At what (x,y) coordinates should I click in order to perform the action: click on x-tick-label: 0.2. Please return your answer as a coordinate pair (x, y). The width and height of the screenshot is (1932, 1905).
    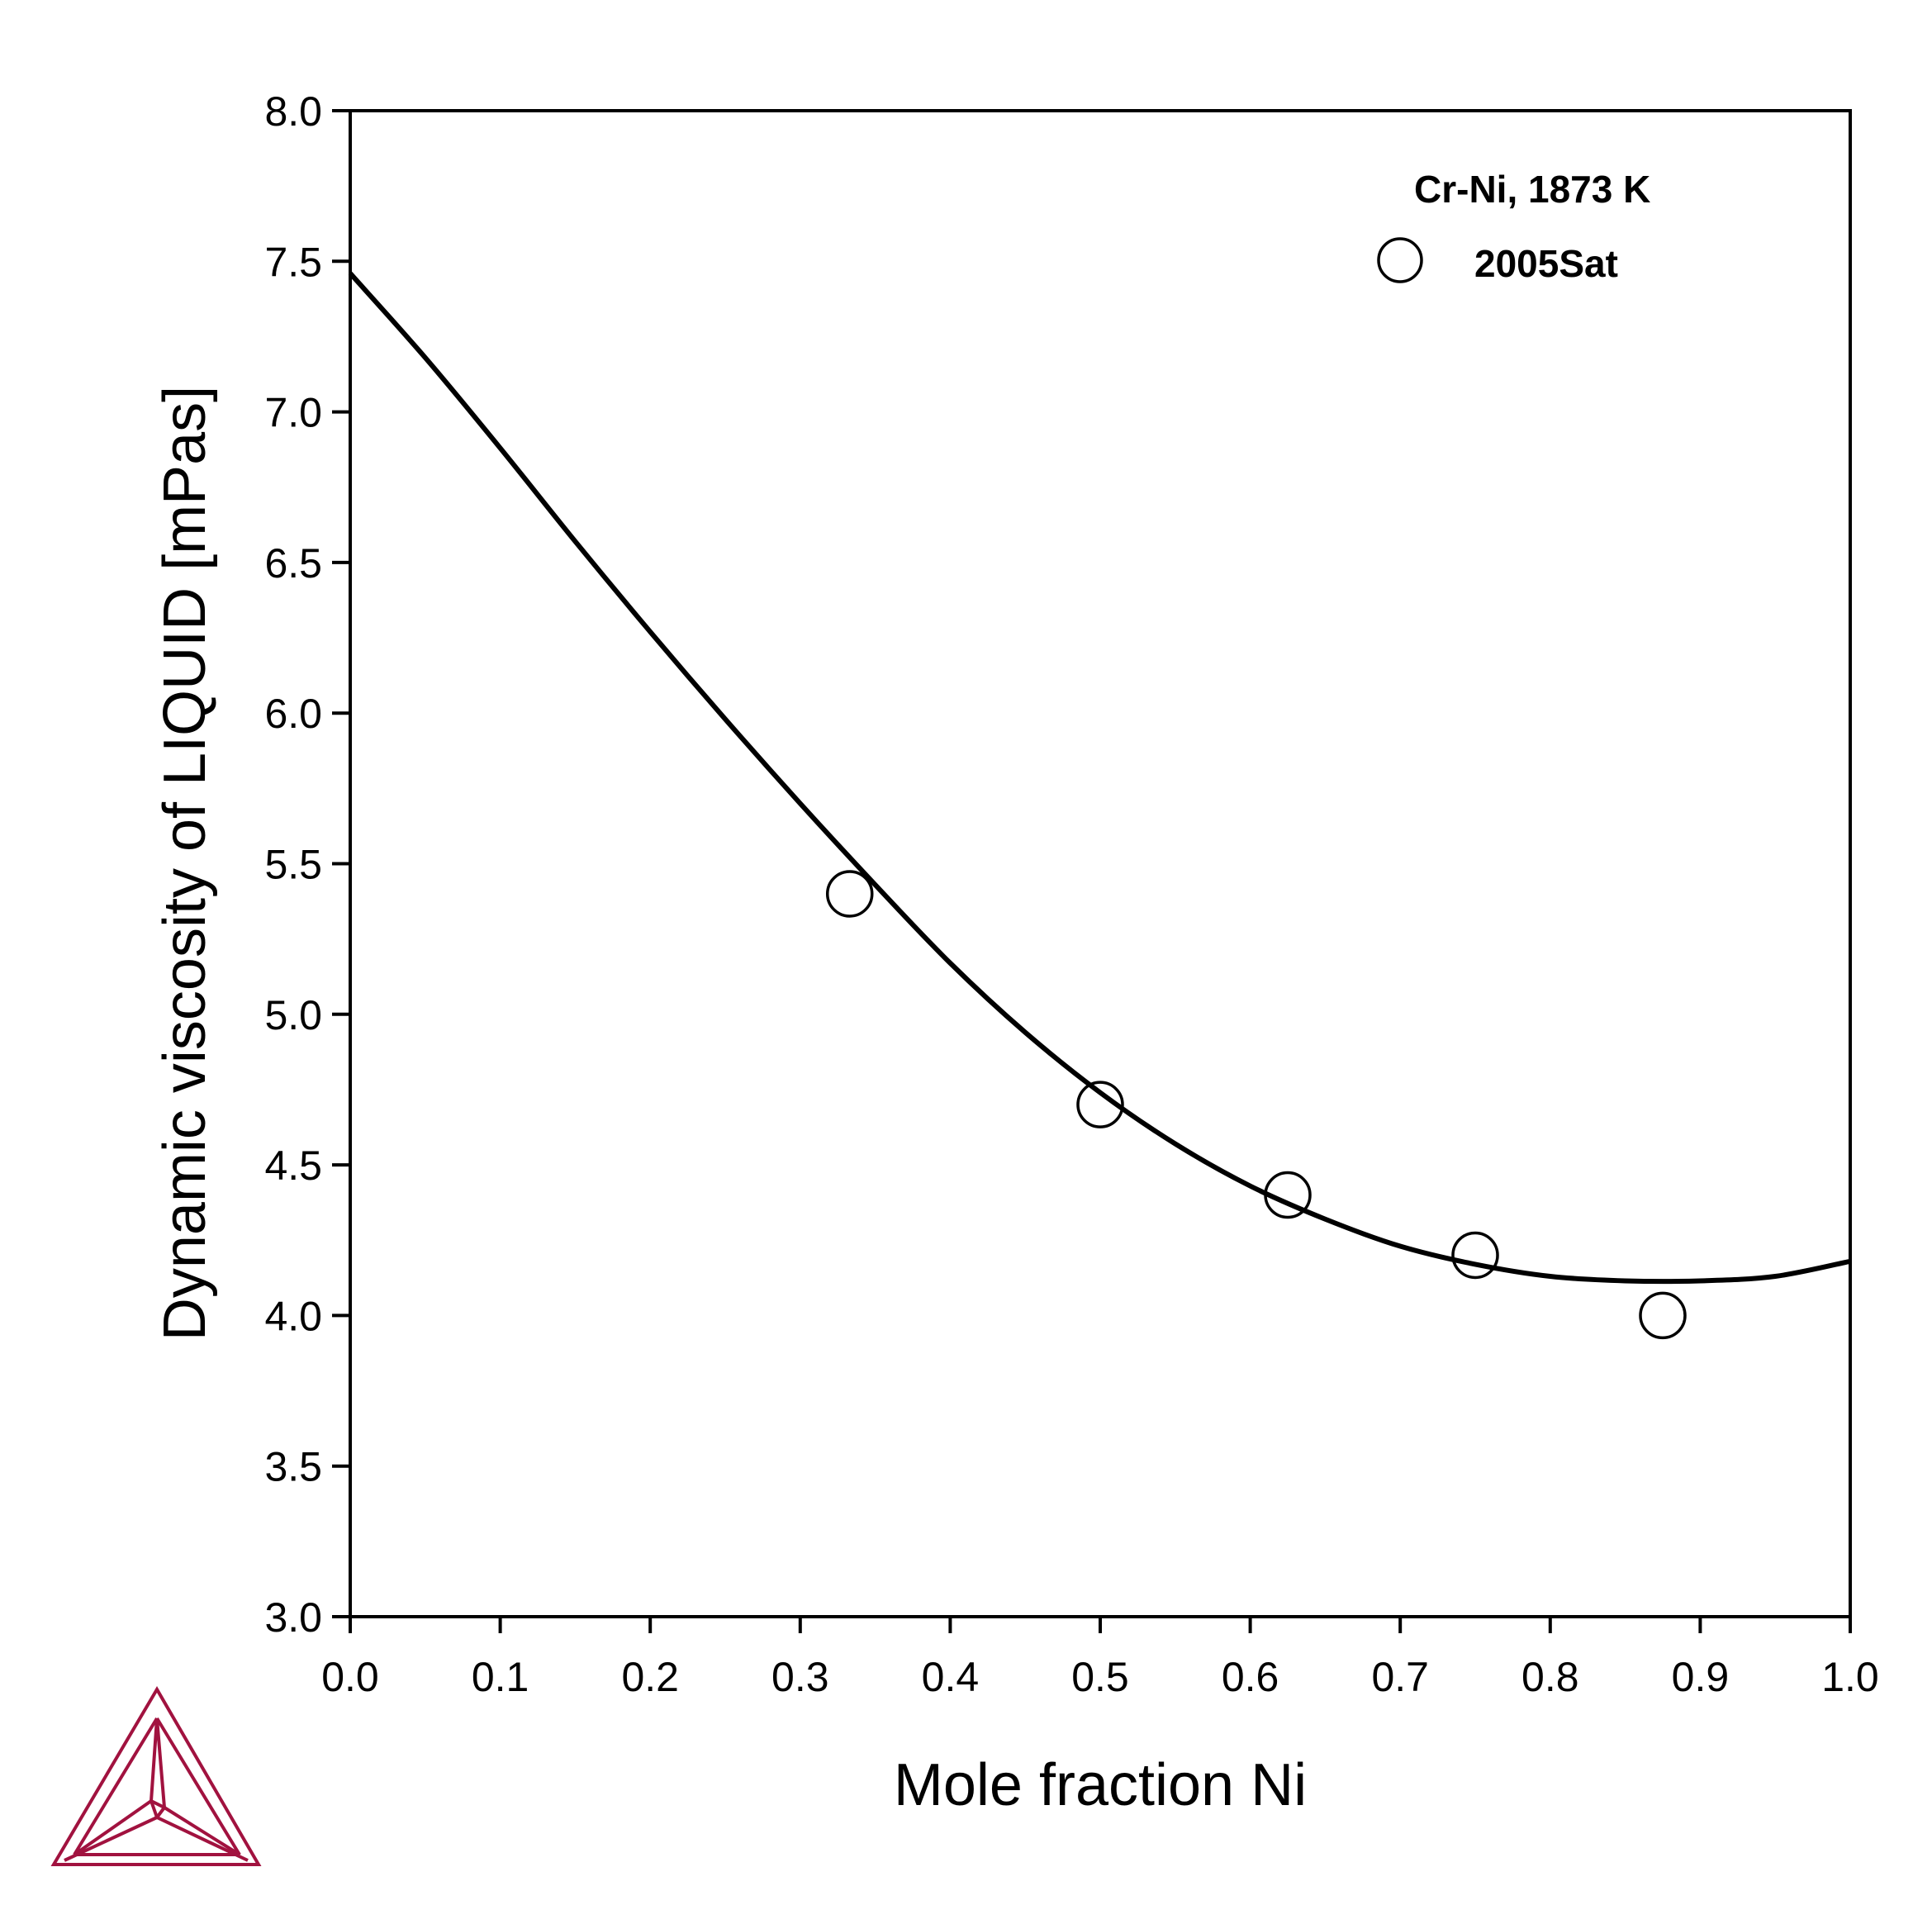
    Looking at the image, I should click on (650, 1677).